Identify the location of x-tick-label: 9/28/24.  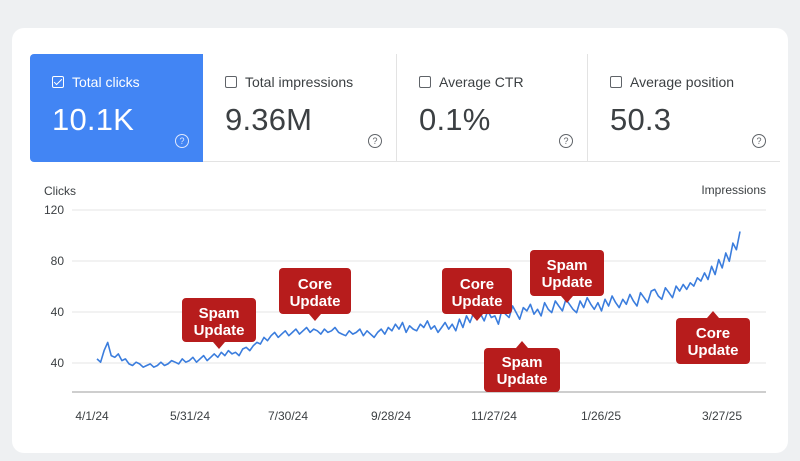
(391, 416).